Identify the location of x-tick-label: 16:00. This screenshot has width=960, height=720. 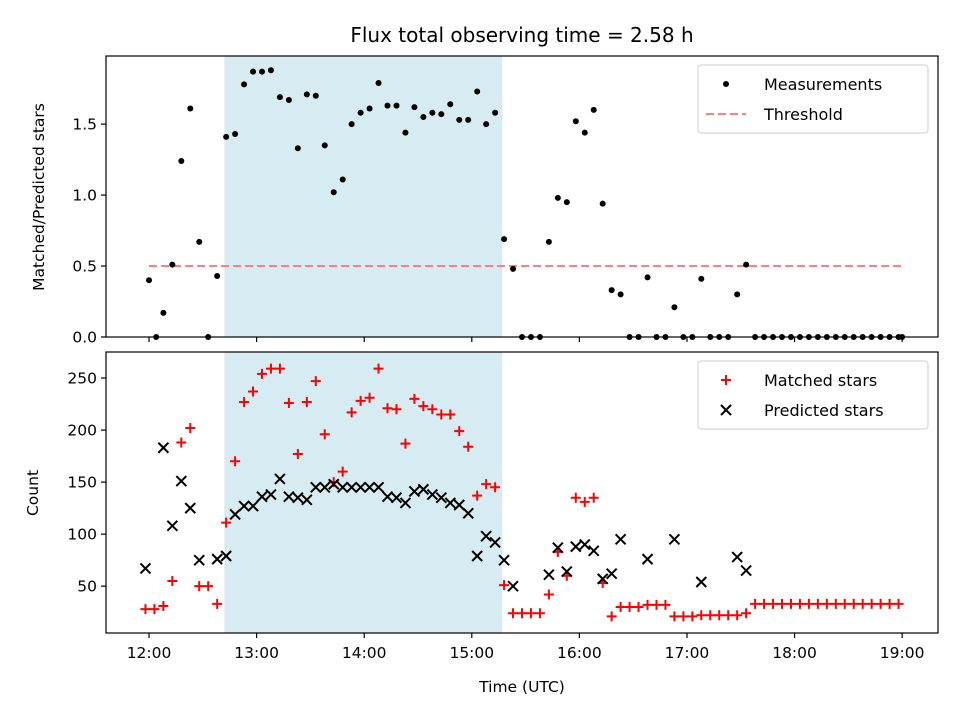
(579, 653).